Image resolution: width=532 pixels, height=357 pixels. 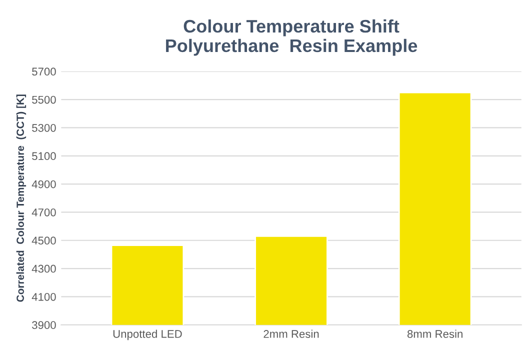 I want to click on chart-title: Colour Temperature Shift Polyurethane Resin Example, so click(x=292, y=37).